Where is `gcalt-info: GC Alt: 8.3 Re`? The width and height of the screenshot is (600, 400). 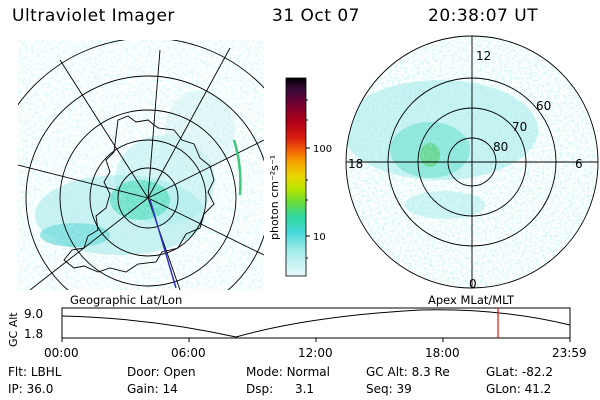 gcalt-info: GC Alt: 8.3 Re is located at coordinates (408, 372).